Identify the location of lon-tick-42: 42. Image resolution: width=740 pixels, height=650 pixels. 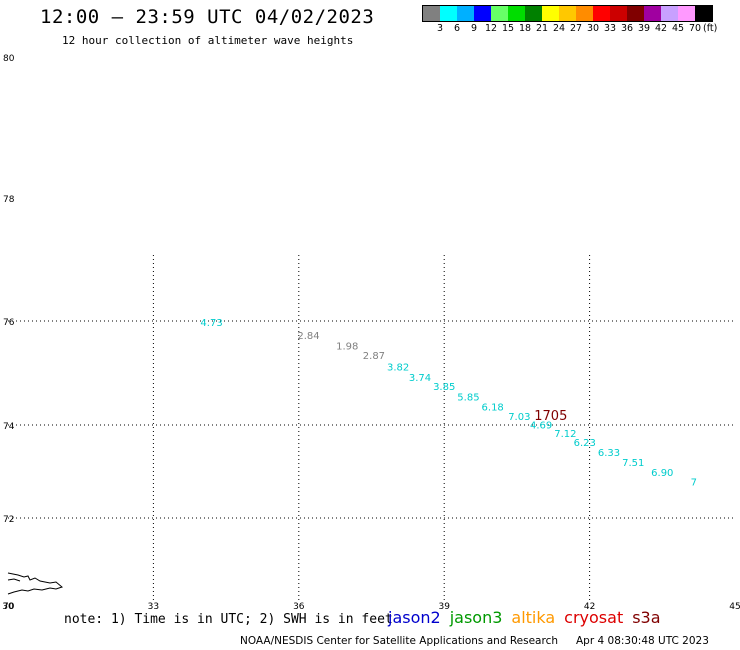
(589, 607).